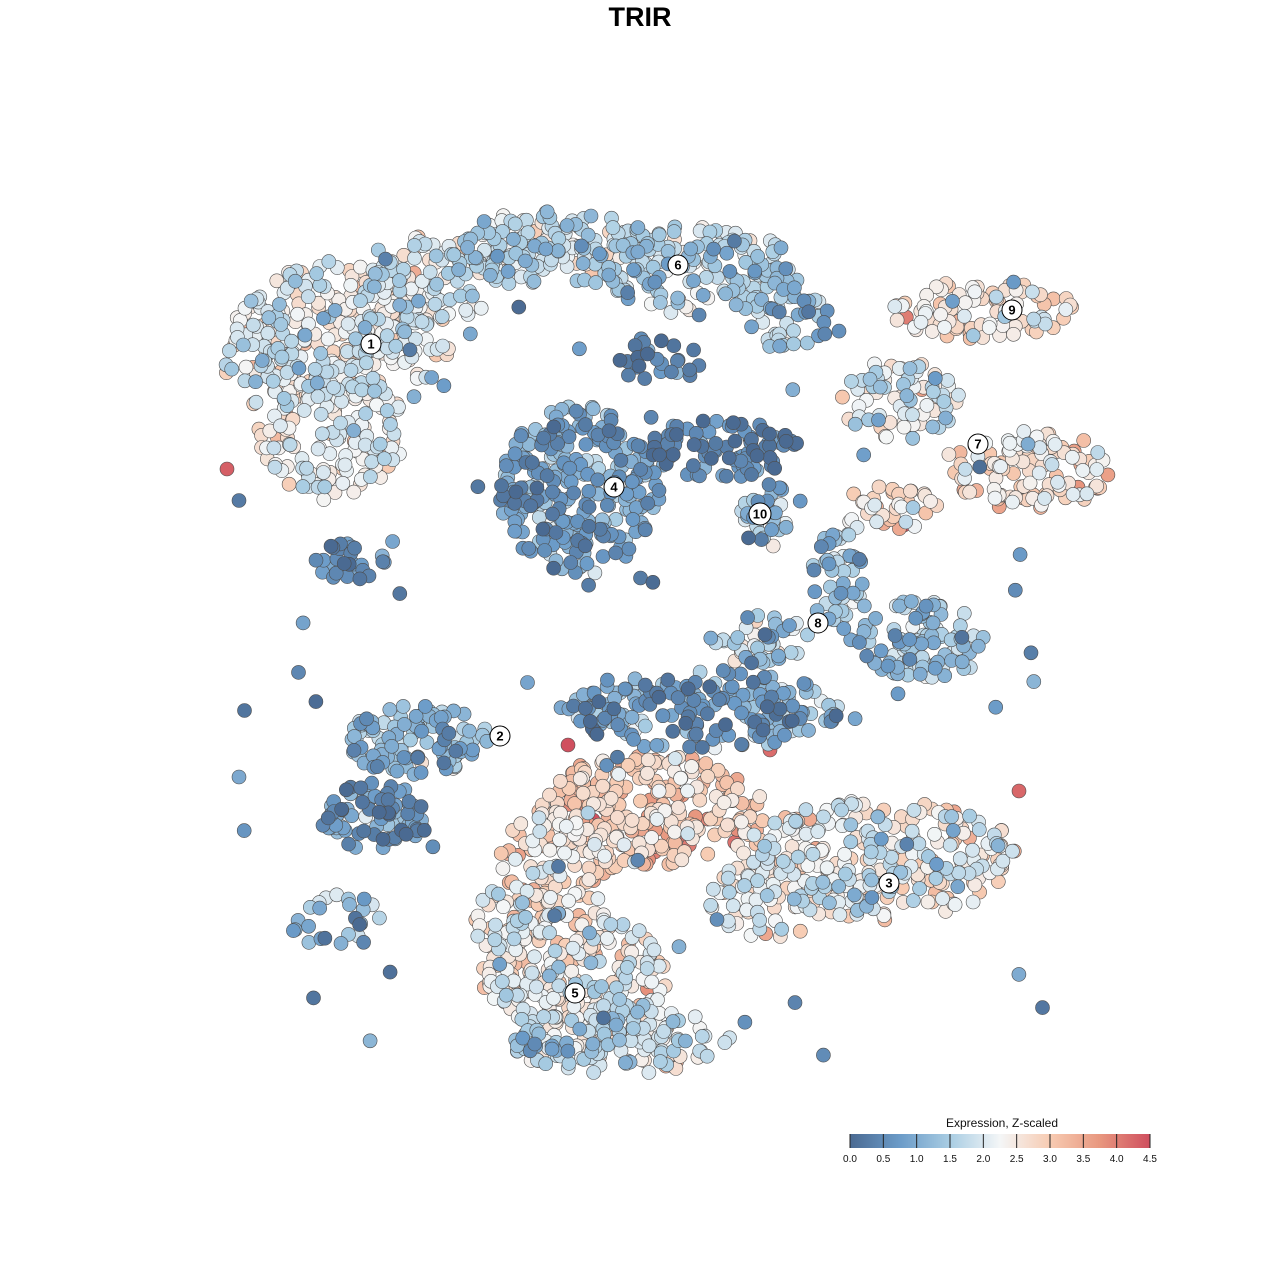 This screenshot has width=1280, height=1280. I want to click on cluster-label-10: 10, so click(760, 514).